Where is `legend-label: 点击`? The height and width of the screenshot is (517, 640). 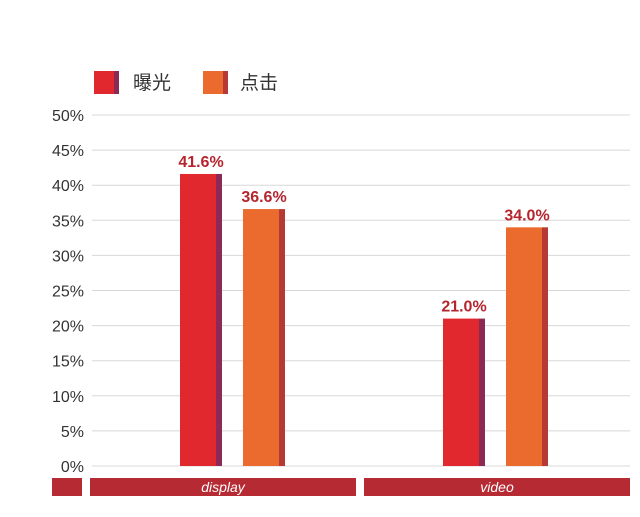 legend-label: 点击 is located at coordinates (259, 83).